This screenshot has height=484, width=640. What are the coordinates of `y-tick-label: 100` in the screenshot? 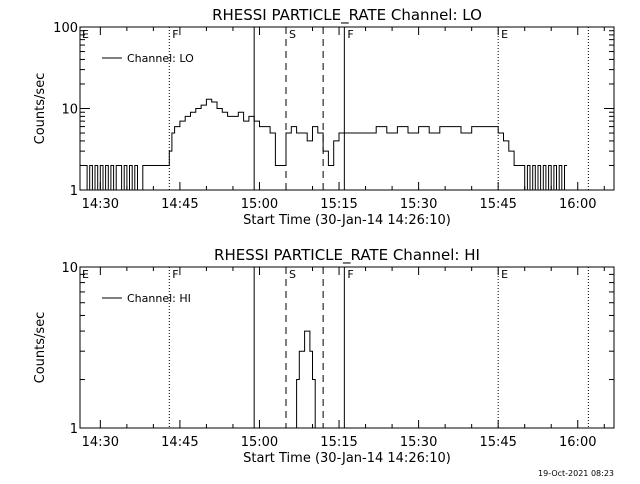 It's located at (65, 28).